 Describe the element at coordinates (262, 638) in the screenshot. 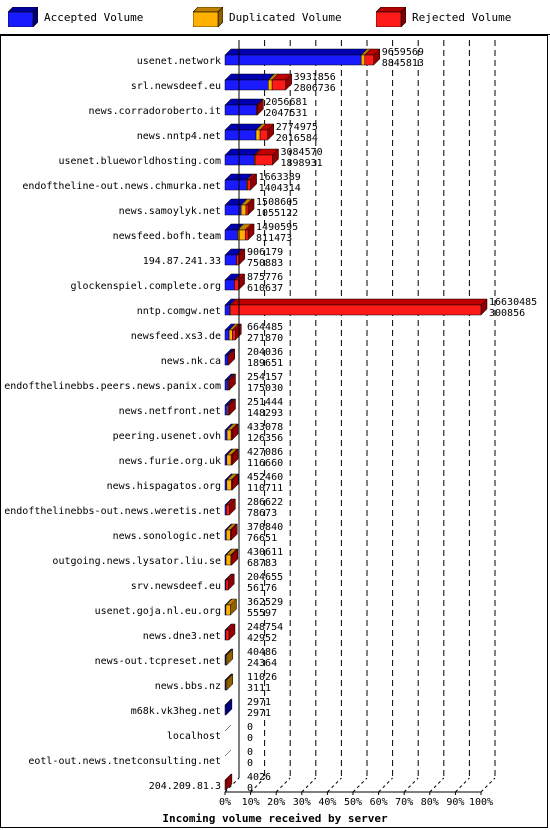

I see `accepted-volume-label: 42952` at that location.